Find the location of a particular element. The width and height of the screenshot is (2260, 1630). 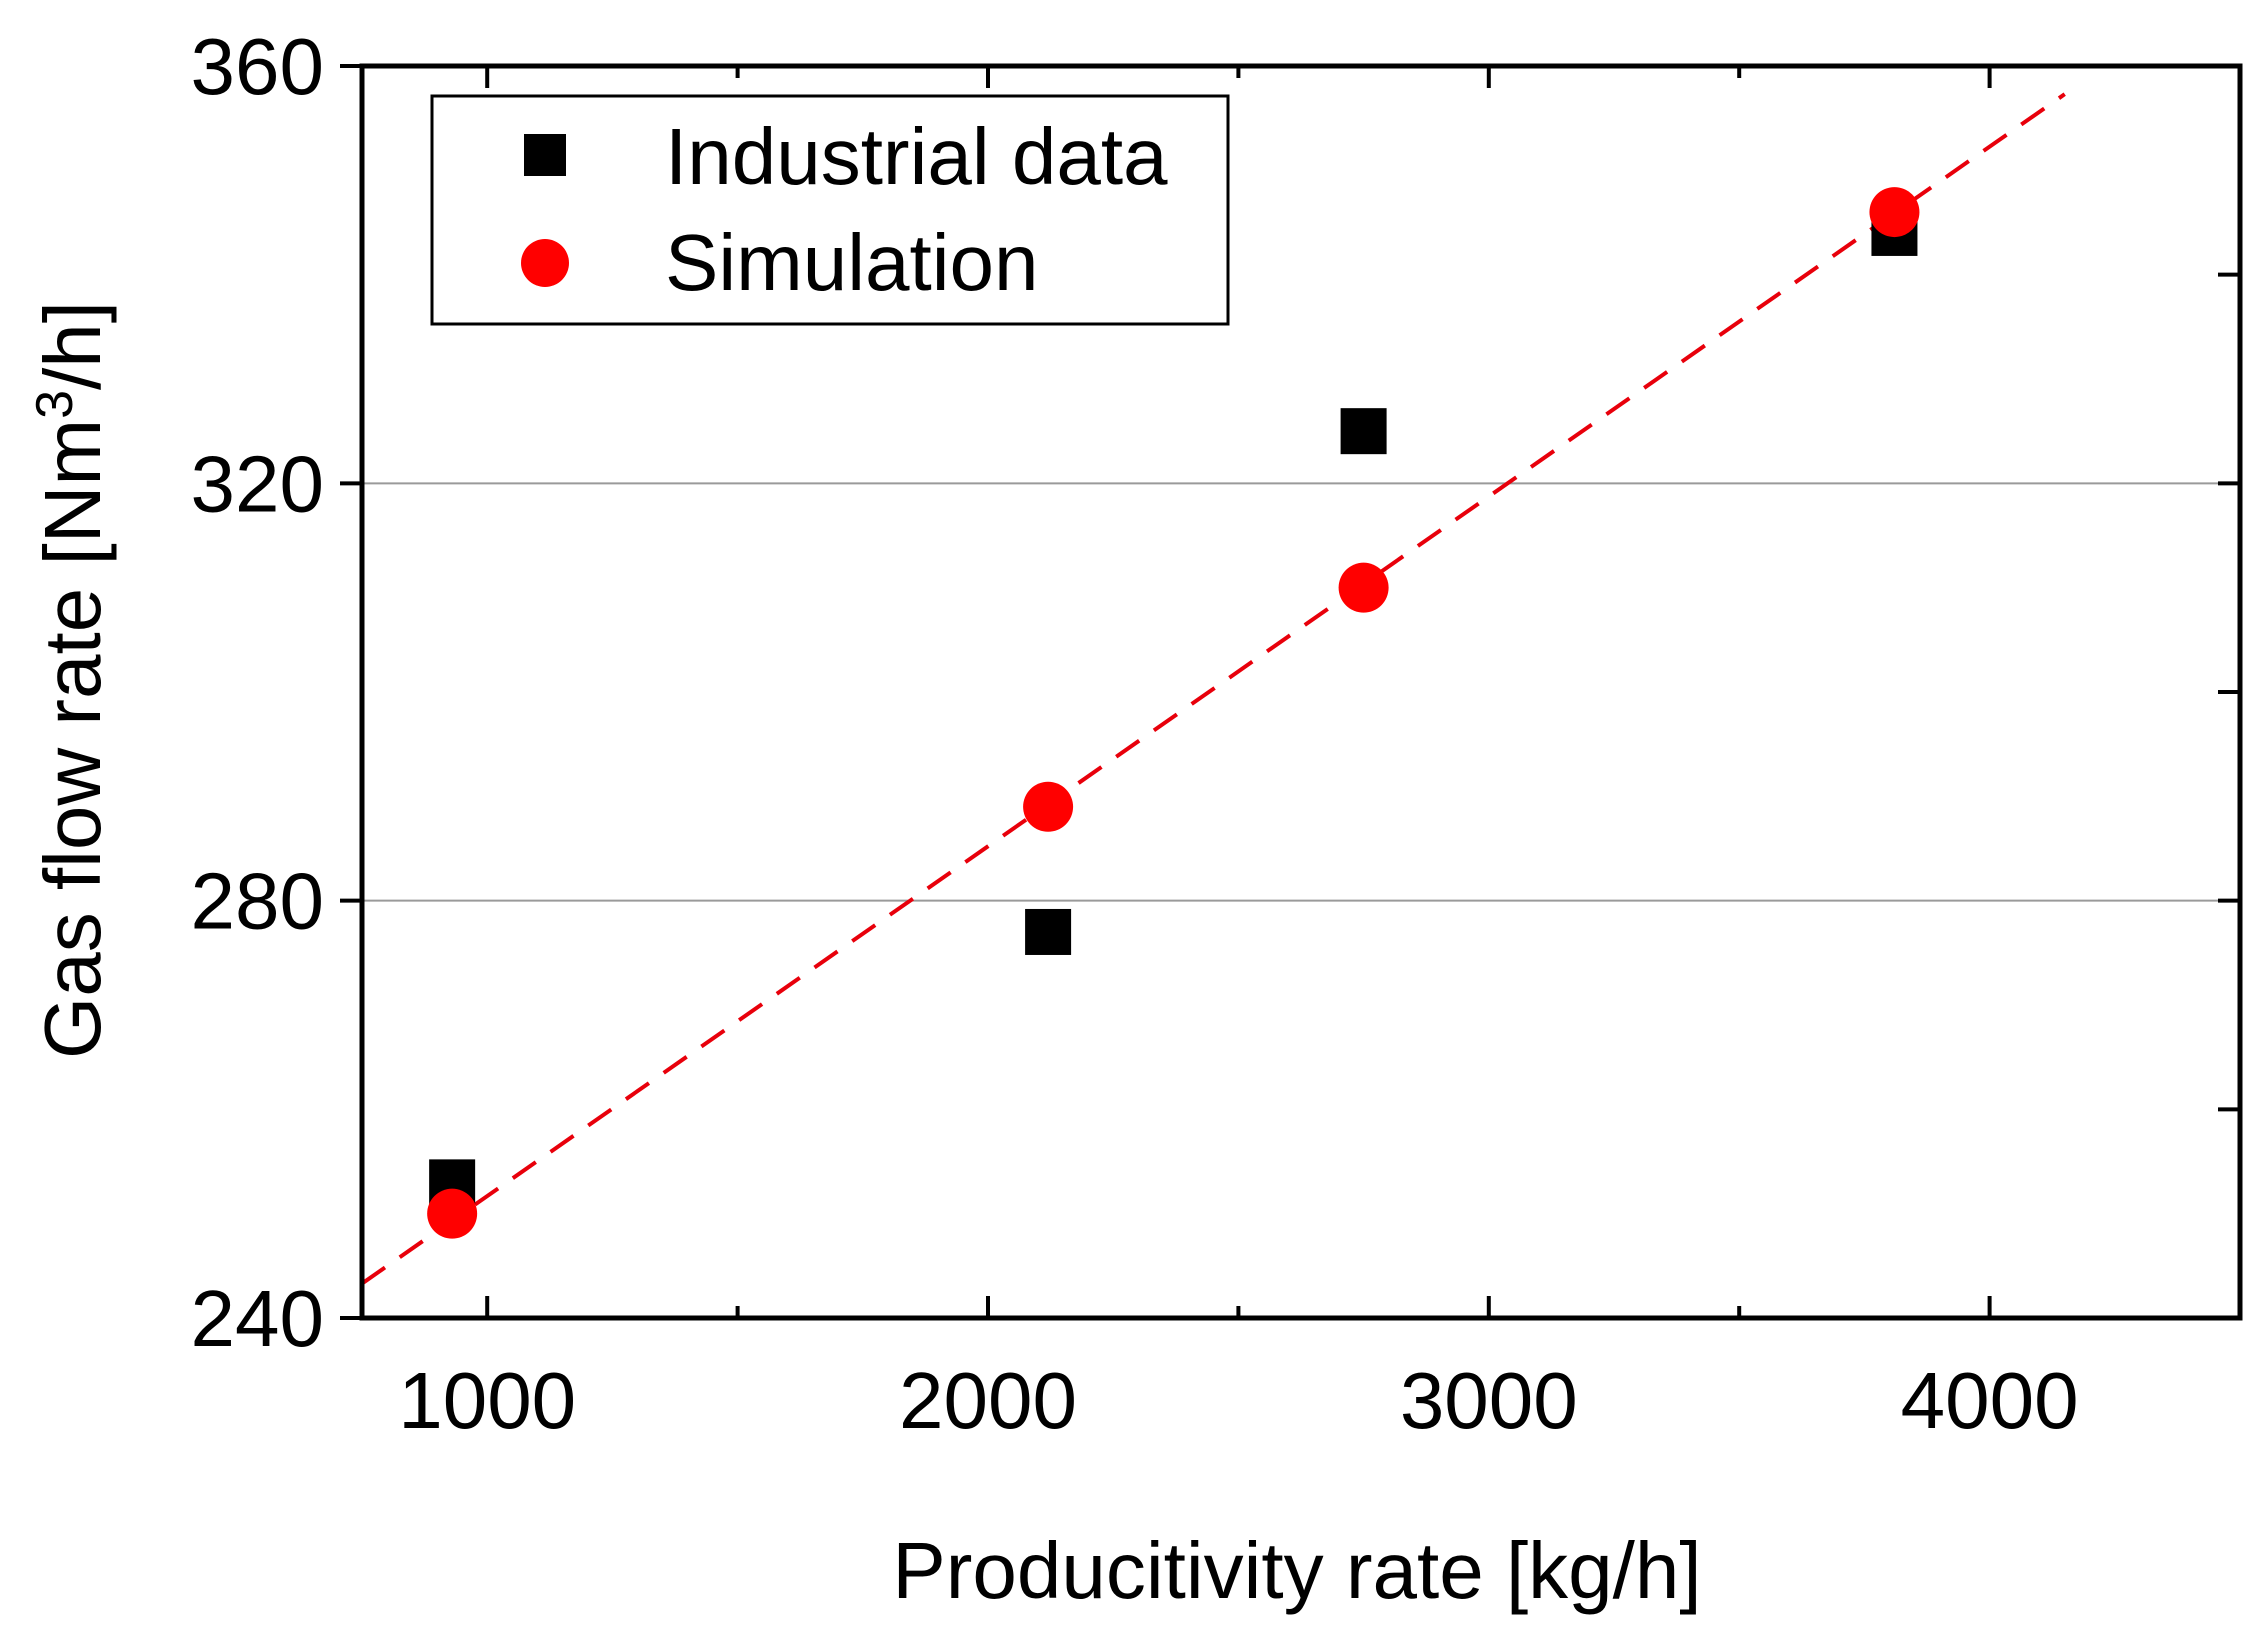

y-axis-title-suffix: /h] is located at coordinates (72, 345).